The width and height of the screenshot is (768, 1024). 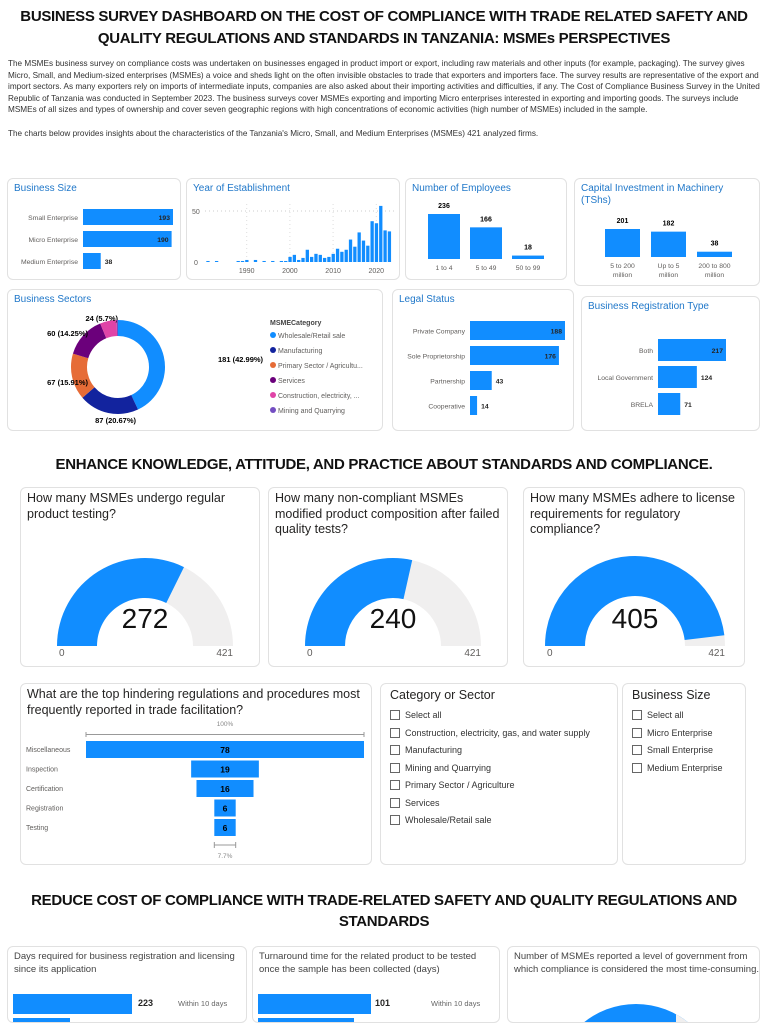 I want to click on bar-category: Cooperative, so click(x=446, y=407).